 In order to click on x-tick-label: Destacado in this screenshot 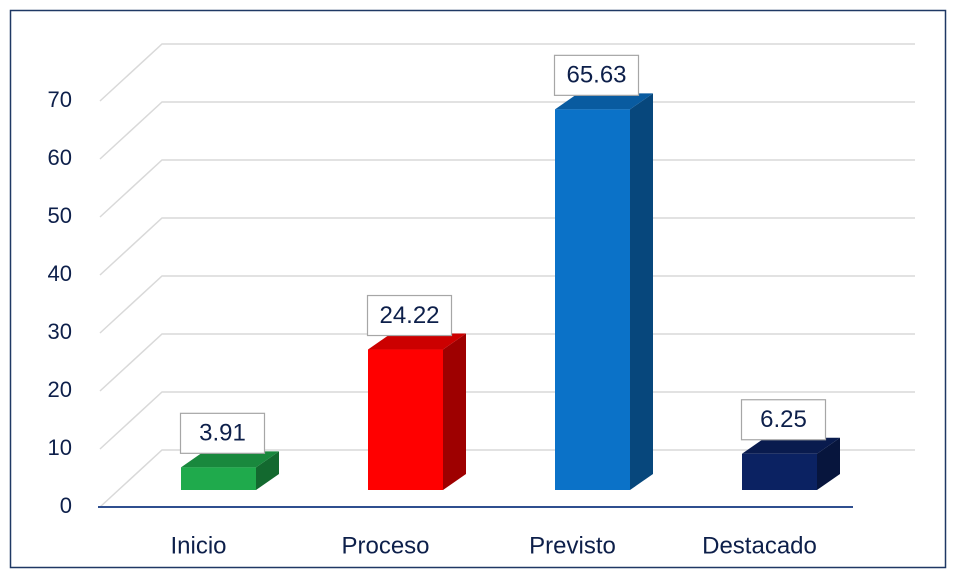, I will do `click(759, 545)`.